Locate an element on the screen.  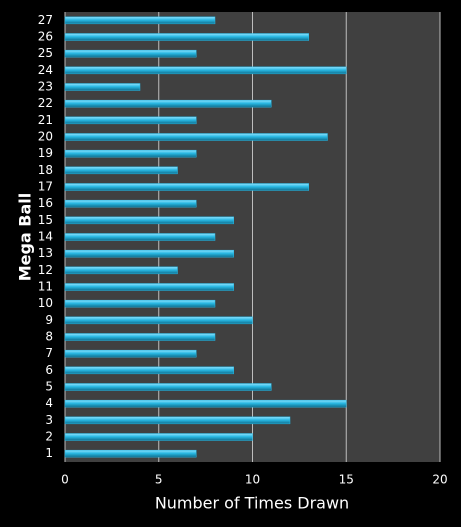
y-tick-label: 4 is located at coordinates (49, 403).